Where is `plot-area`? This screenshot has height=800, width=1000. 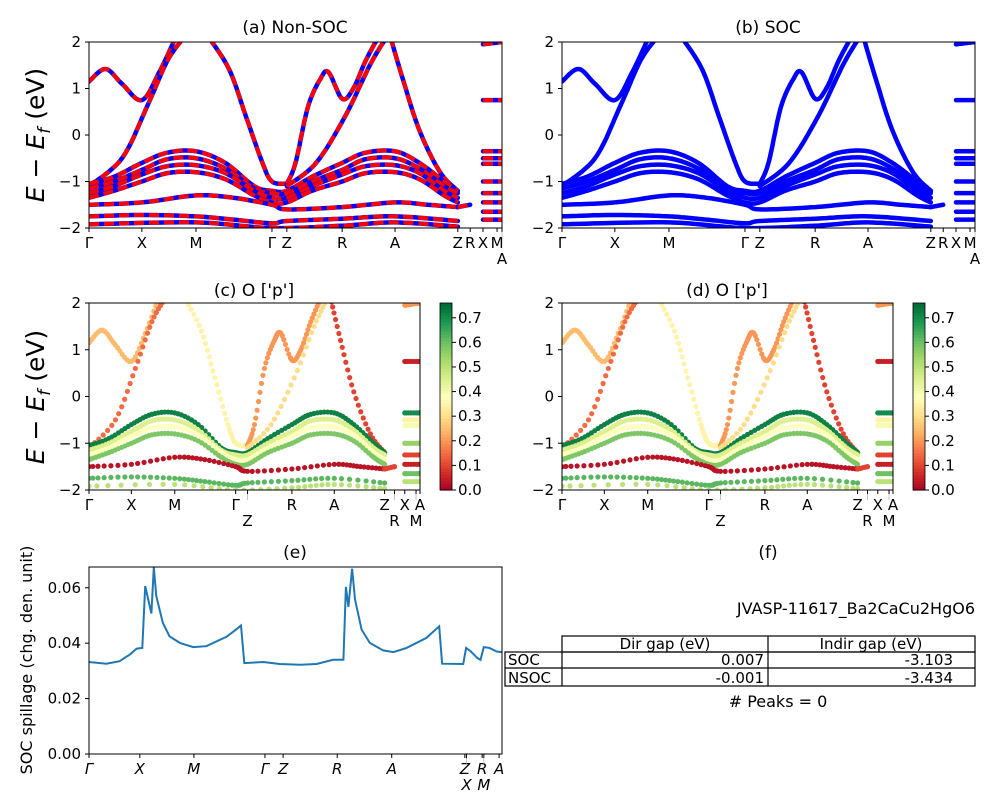 plot-area is located at coordinates (254, 393).